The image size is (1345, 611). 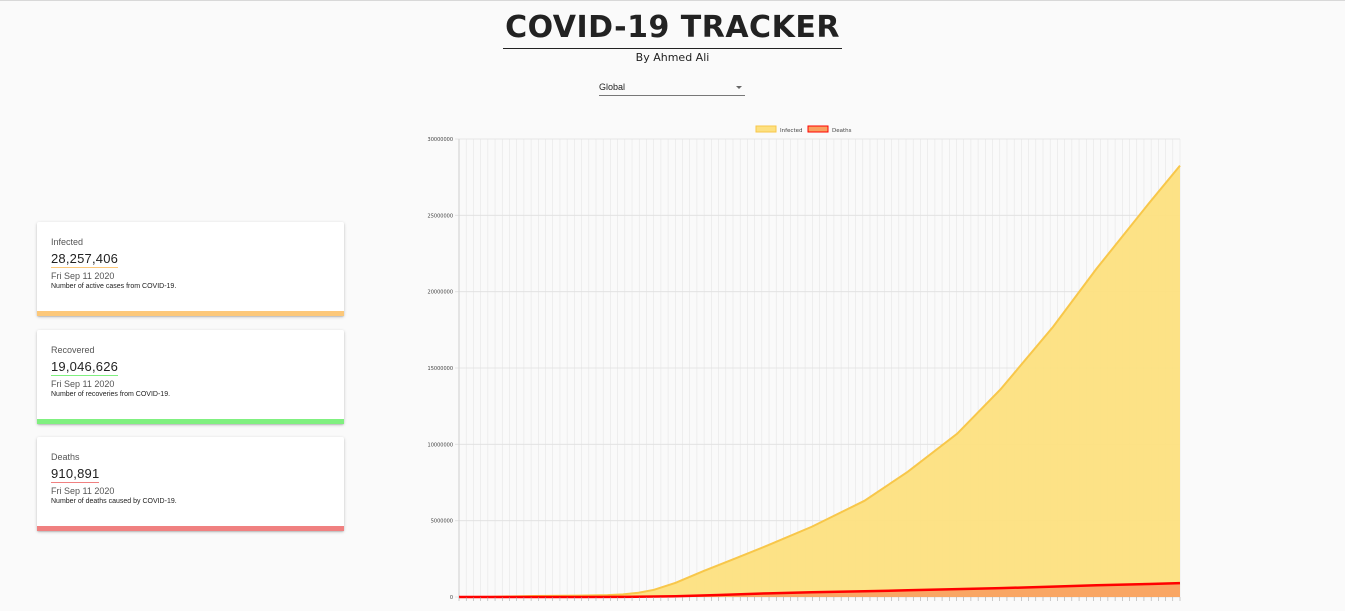 What do you see at coordinates (672, 0) in the screenshot?
I see `top-border` at bounding box center [672, 0].